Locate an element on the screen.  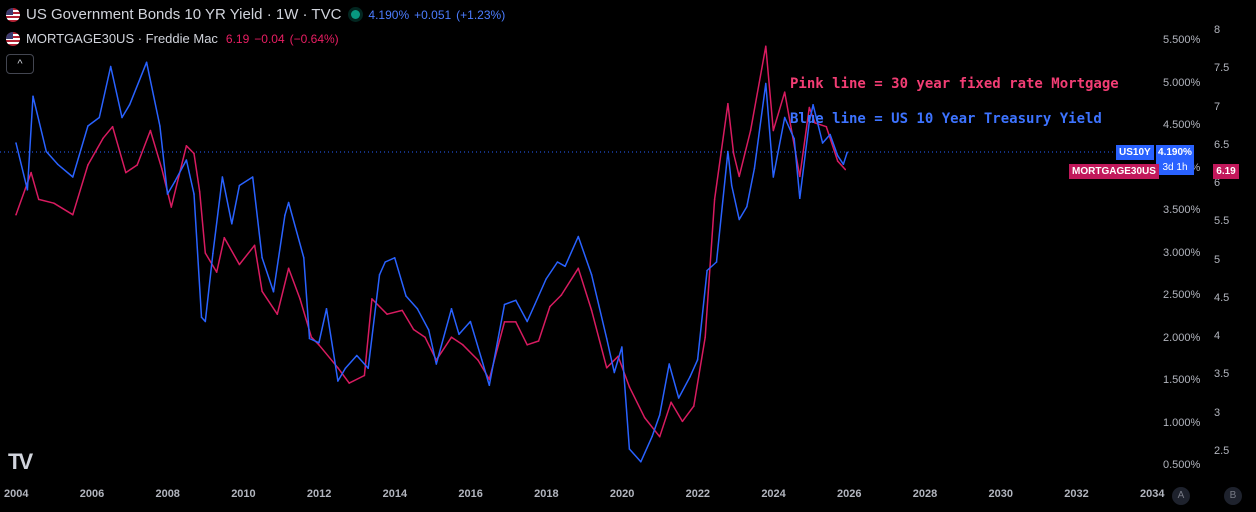
us10y-axis-tag: US10Y is located at coordinates (1135, 152).